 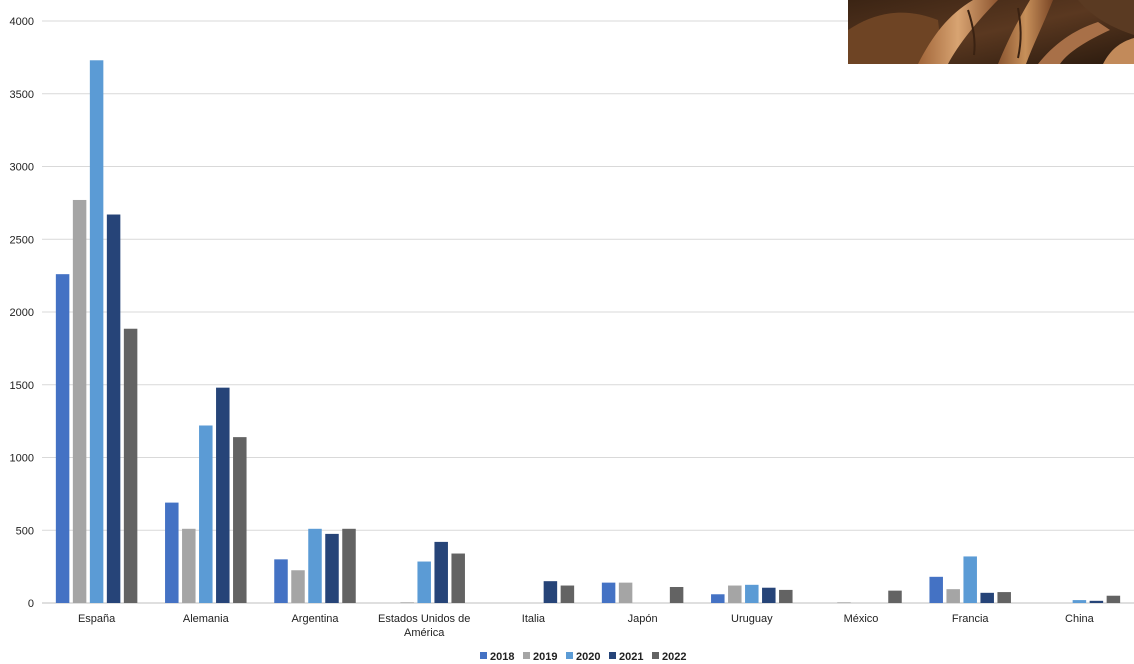 I want to click on x-tick-label: Francia, so click(x=971, y=619).